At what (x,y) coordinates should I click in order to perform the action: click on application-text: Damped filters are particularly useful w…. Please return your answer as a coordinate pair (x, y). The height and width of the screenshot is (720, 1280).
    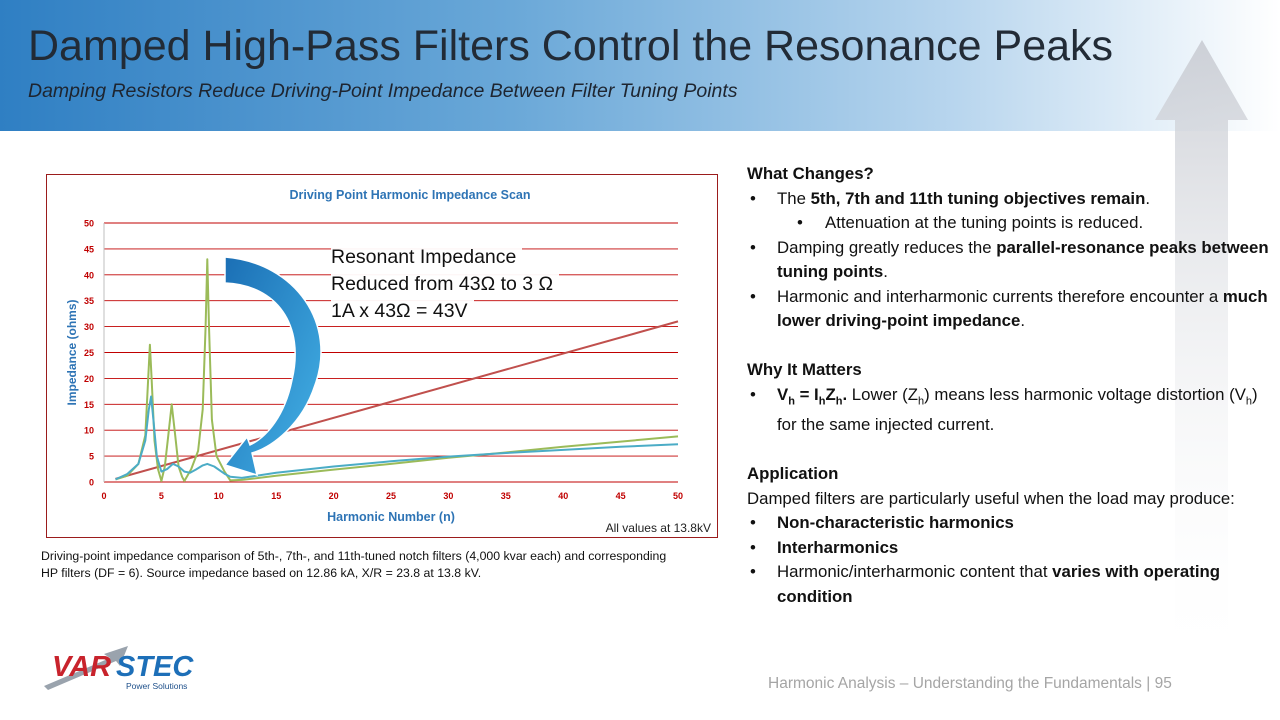
    Looking at the image, I should click on (991, 498).